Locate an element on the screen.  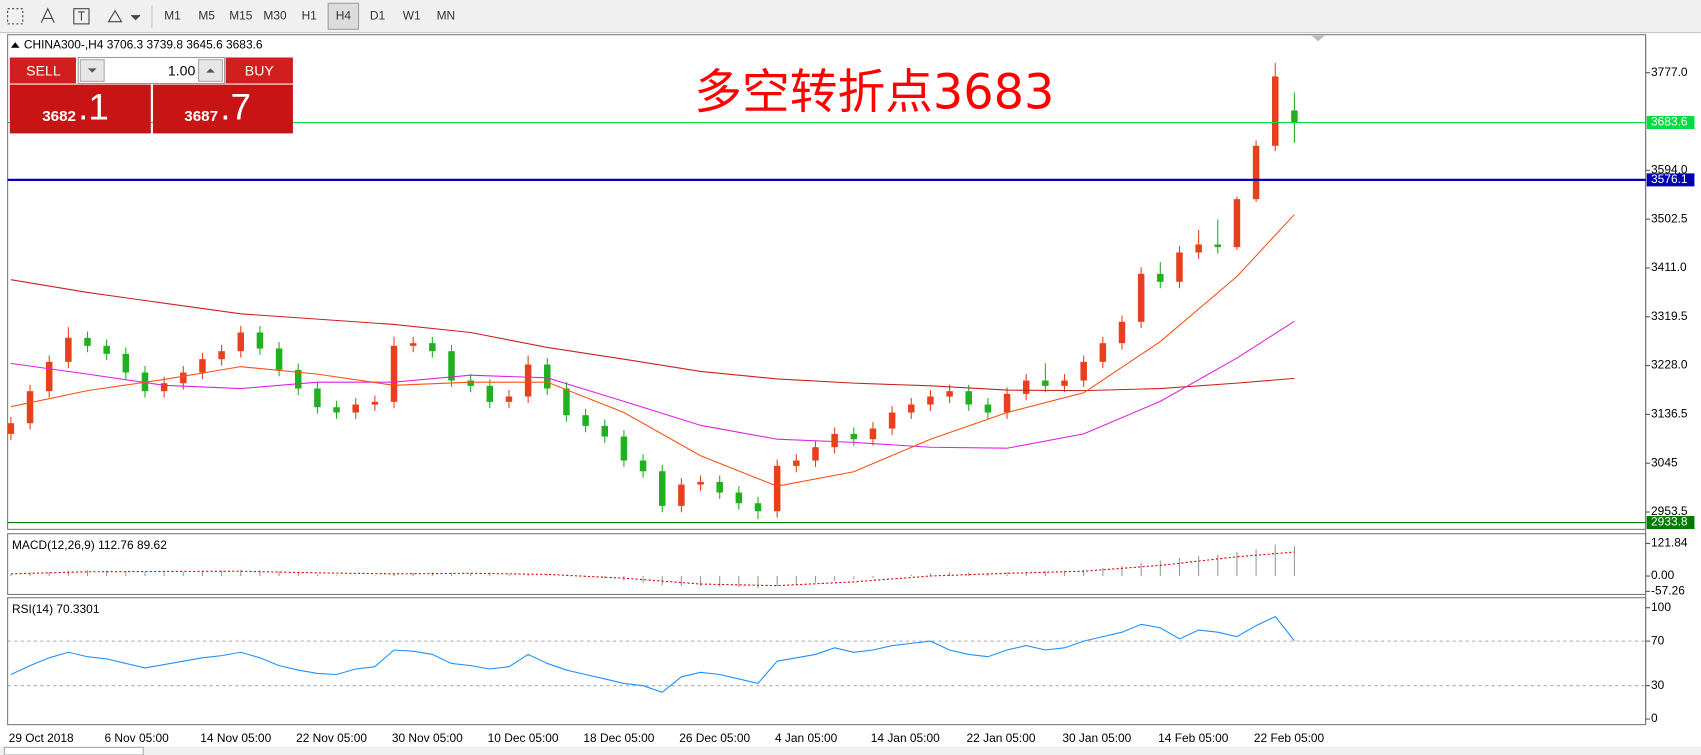
buy-button is located at coordinates (259, 70).